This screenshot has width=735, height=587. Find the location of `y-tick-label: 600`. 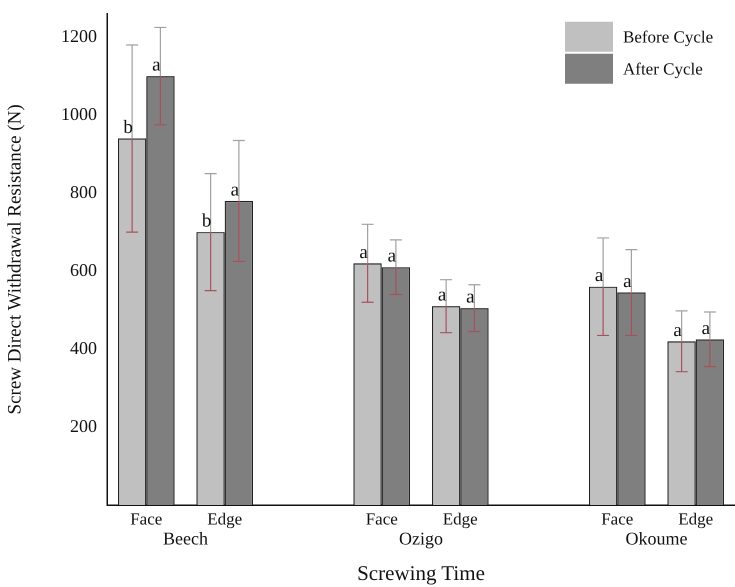

y-tick-label: 600 is located at coordinates (83, 270).